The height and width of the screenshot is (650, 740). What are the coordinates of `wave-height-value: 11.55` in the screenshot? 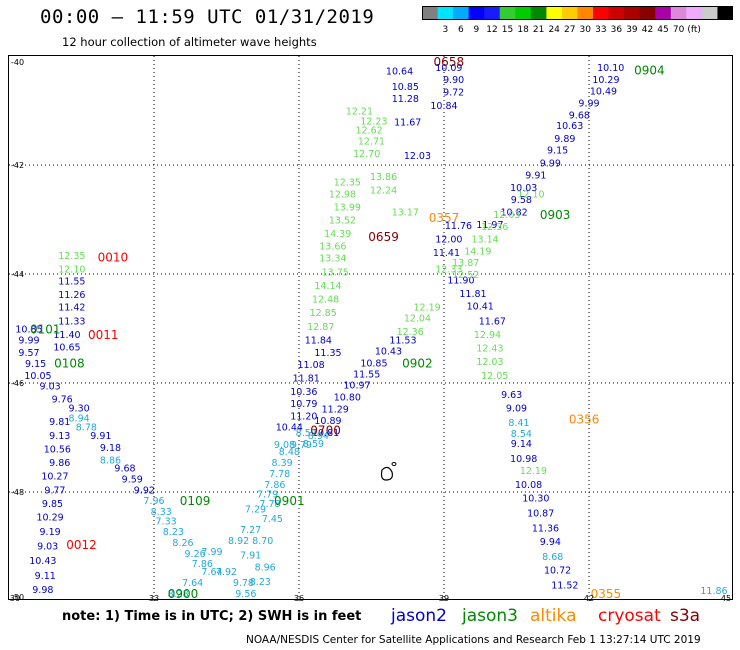 It's located at (366, 375).